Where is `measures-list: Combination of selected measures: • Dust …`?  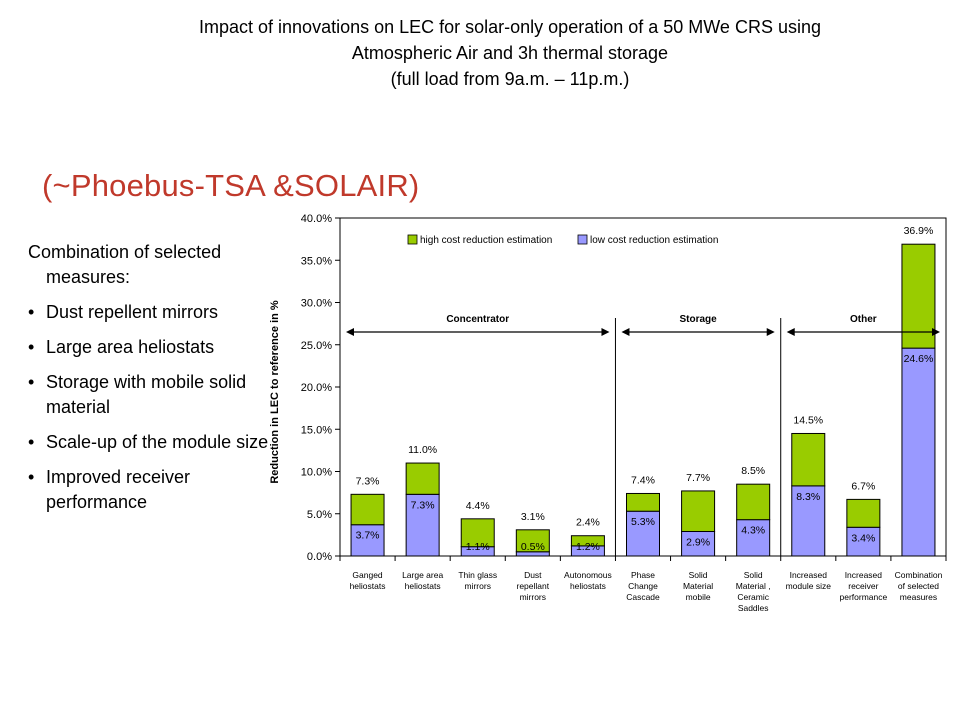 measures-list: Combination of selected measures: • Dust … is located at coordinates (150, 382).